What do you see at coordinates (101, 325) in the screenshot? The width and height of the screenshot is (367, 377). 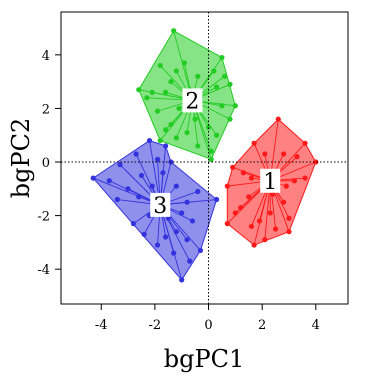 I see `x-tick-label: -4` at bounding box center [101, 325].